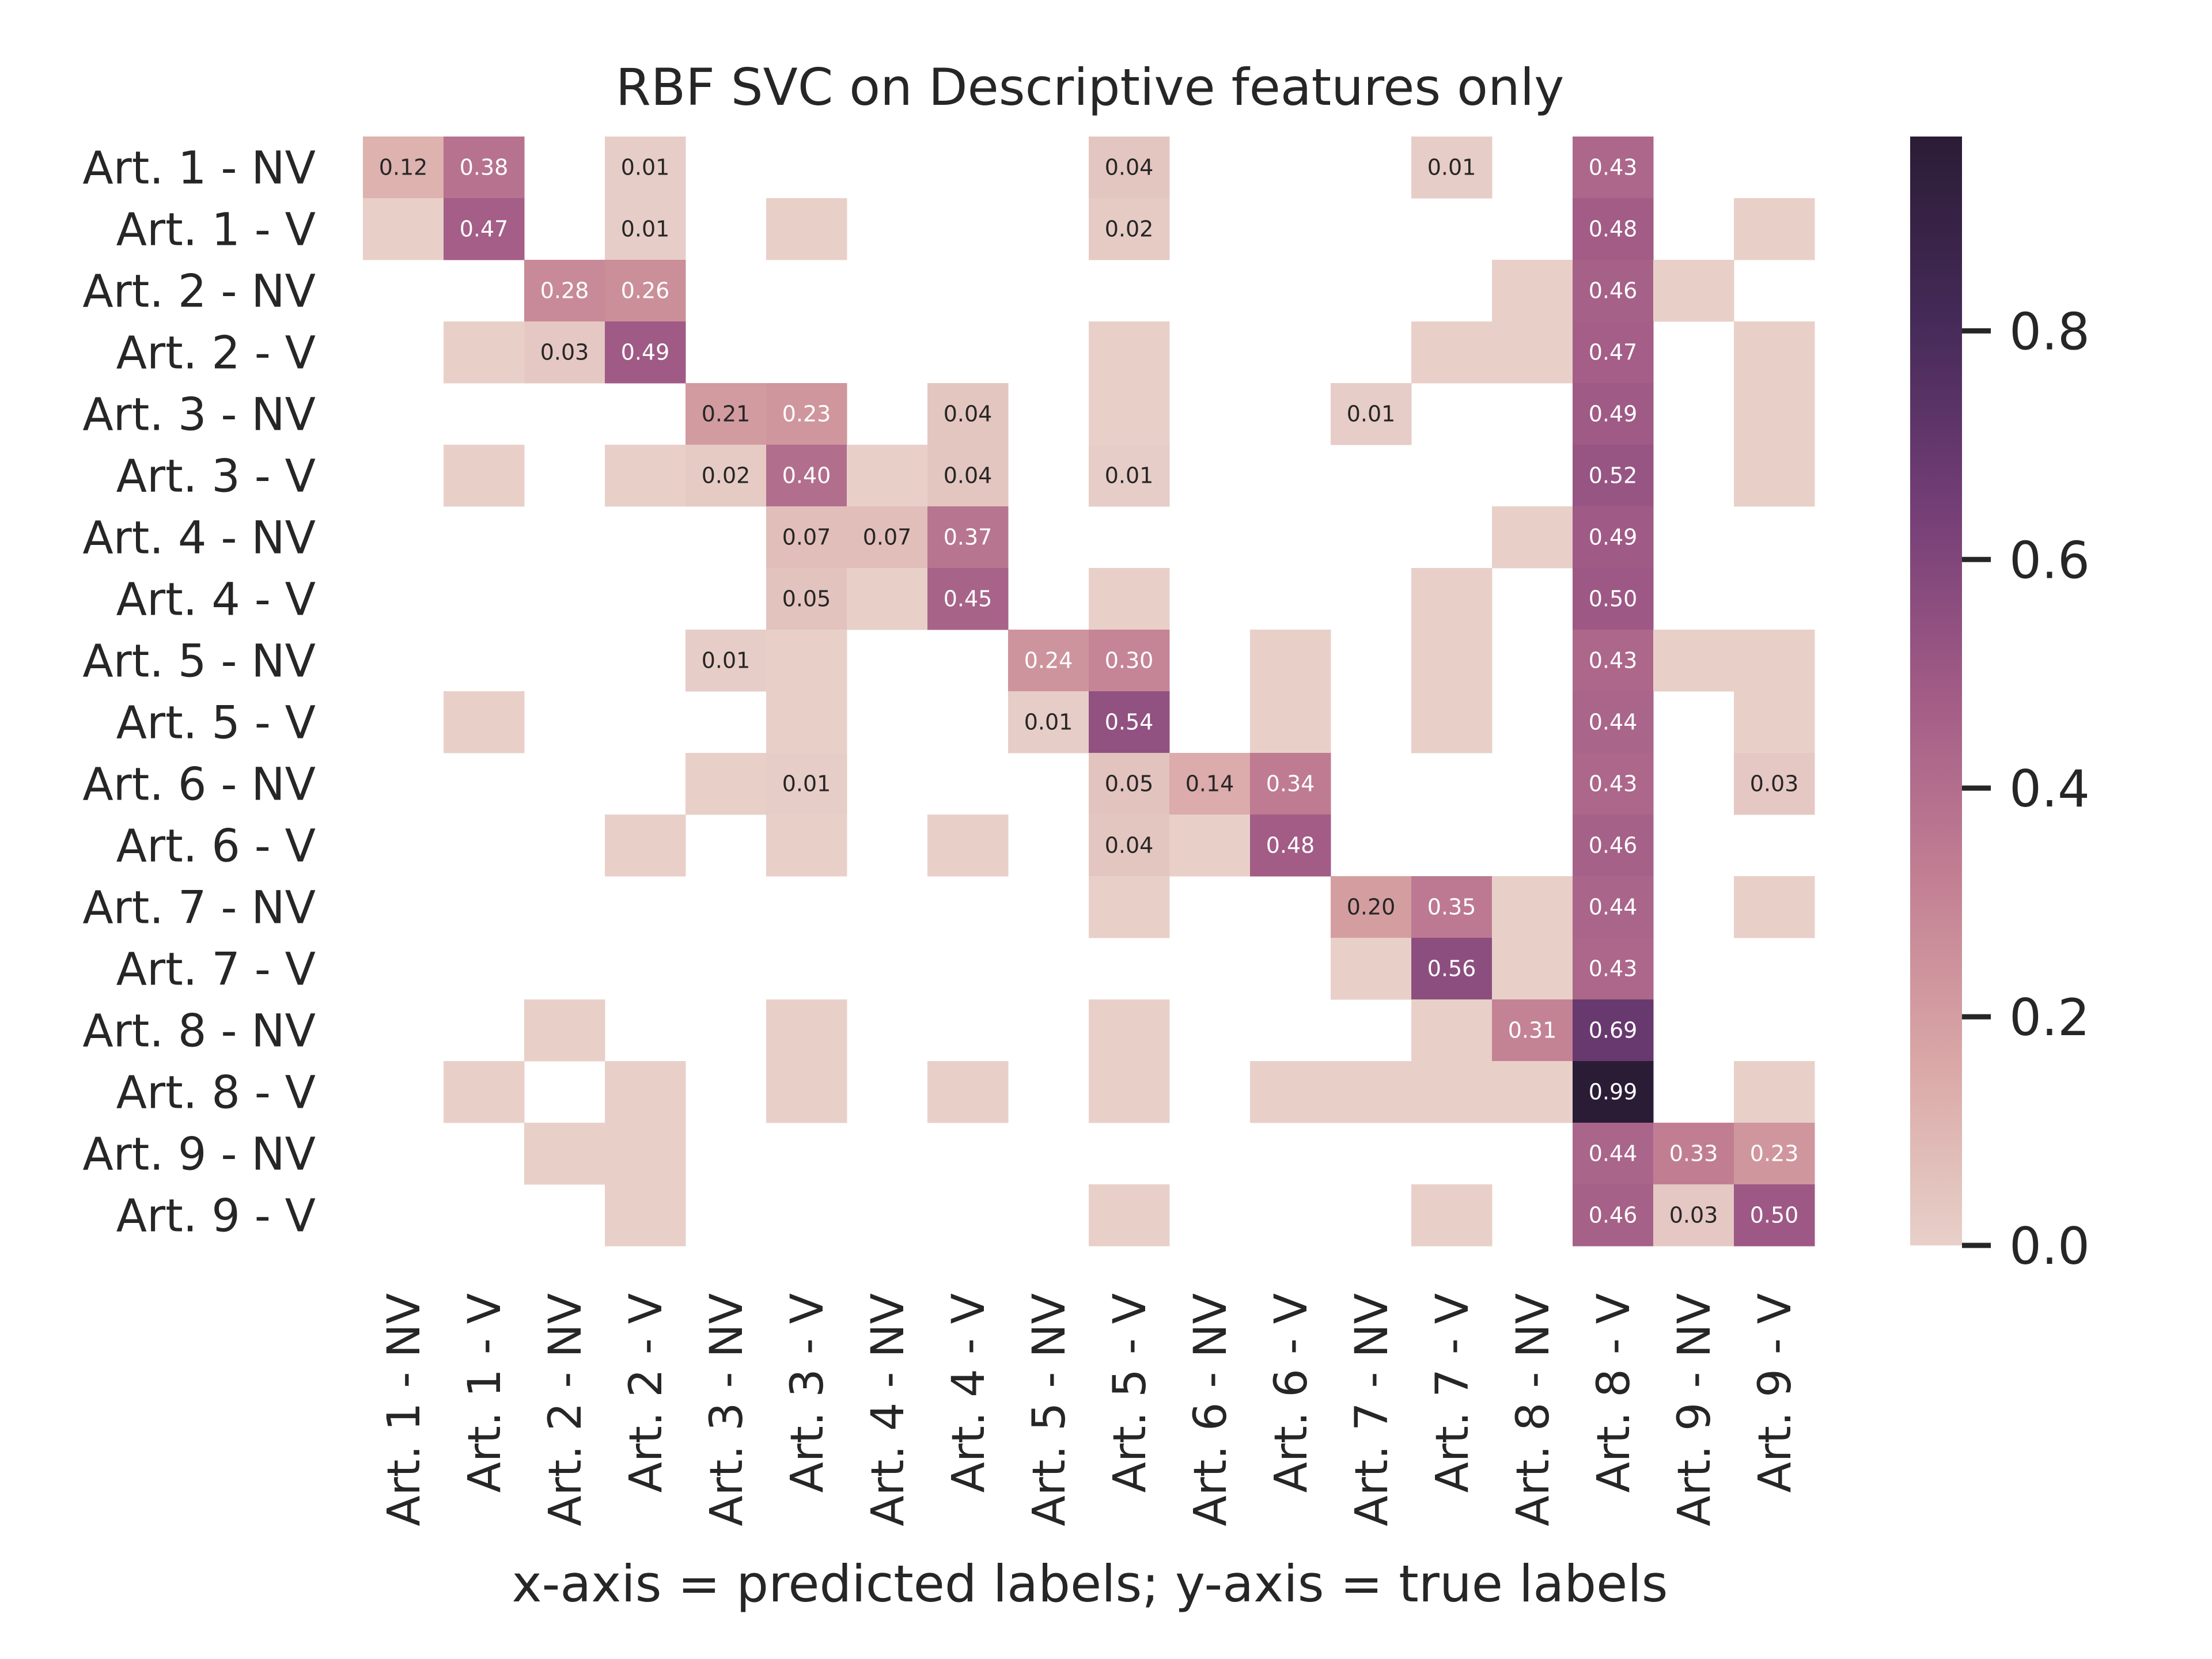 The height and width of the screenshot is (1659, 2212). I want to click on cell-value-label: 0.04, so click(968, 414).